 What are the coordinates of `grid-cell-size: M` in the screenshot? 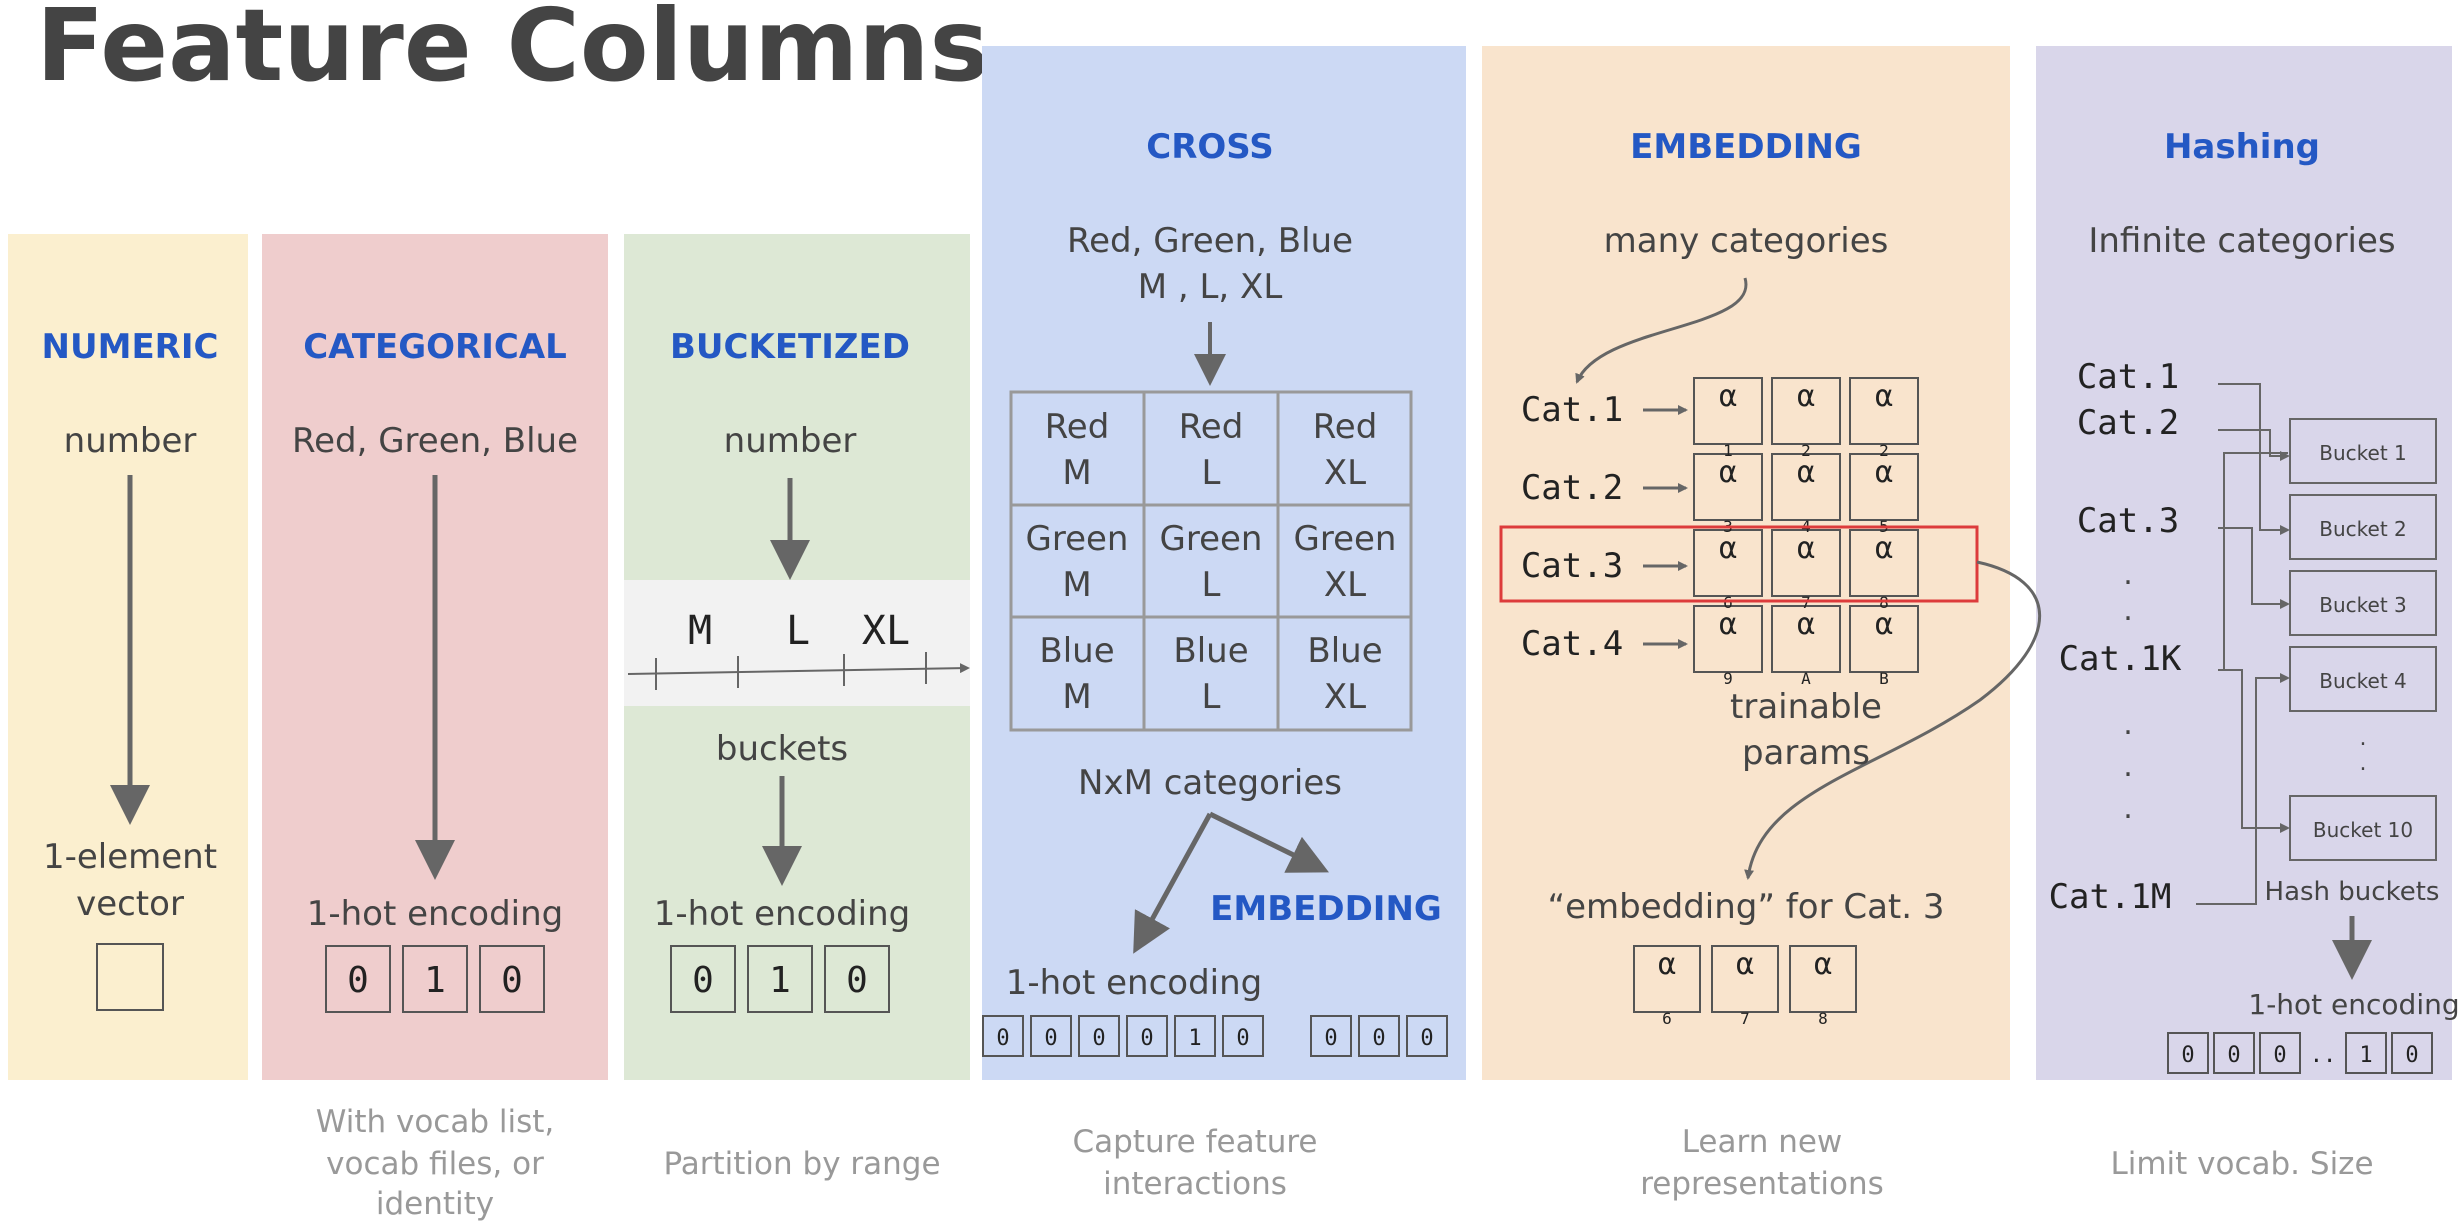 It's located at (1076, 473).